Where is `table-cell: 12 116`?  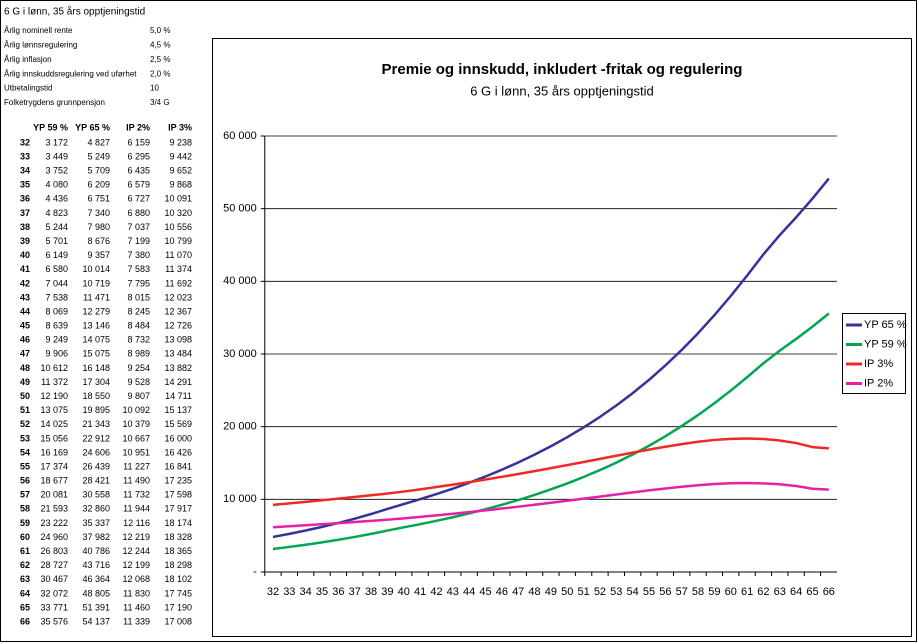 table-cell: 12 116 is located at coordinates (136, 523).